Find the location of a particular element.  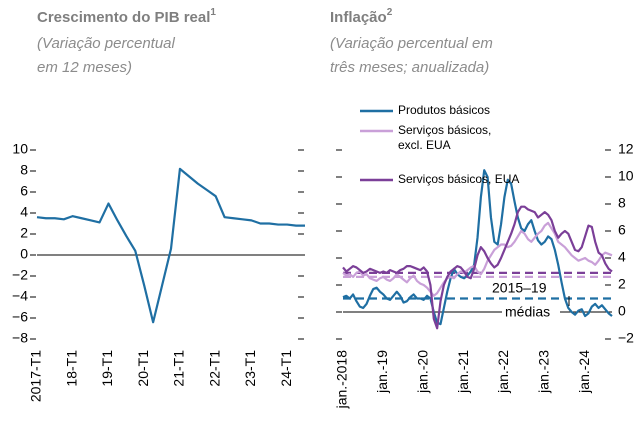

chart-title: Inflação2 is located at coordinates (361, 16).